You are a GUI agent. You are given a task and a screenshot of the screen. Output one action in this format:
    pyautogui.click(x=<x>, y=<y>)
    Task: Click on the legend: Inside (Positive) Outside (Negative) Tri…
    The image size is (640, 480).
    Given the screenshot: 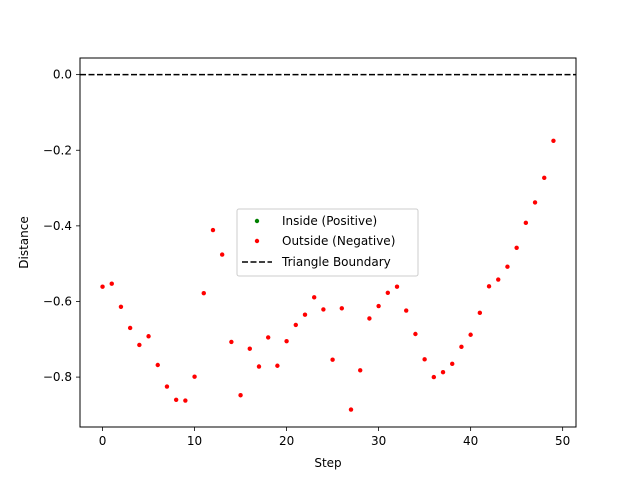 What is the action you would take?
    pyautogui.click(x=327, y=242)
    